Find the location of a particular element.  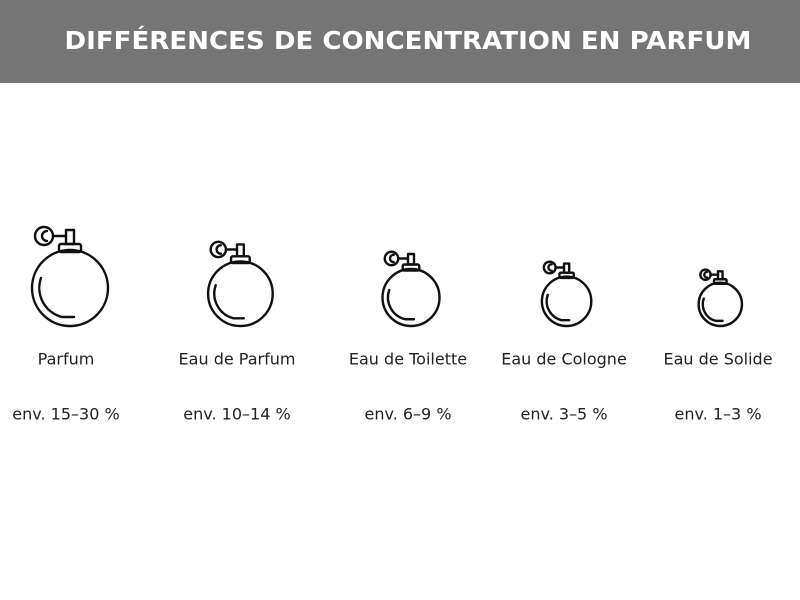

item-name: Parfum is located at coordinates (66, 359).